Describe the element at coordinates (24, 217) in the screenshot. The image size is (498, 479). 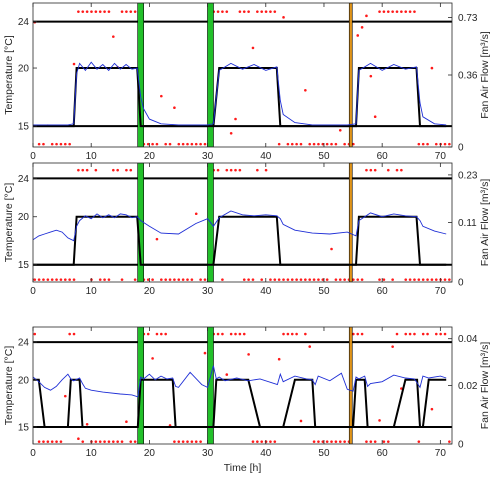
I see `y-tick-label: 20` at that location.